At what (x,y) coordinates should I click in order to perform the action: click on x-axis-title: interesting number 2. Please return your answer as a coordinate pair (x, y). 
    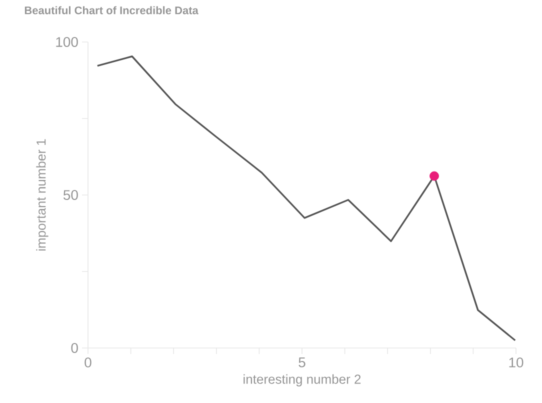
    Looking at the image, I should click on (302, 380).